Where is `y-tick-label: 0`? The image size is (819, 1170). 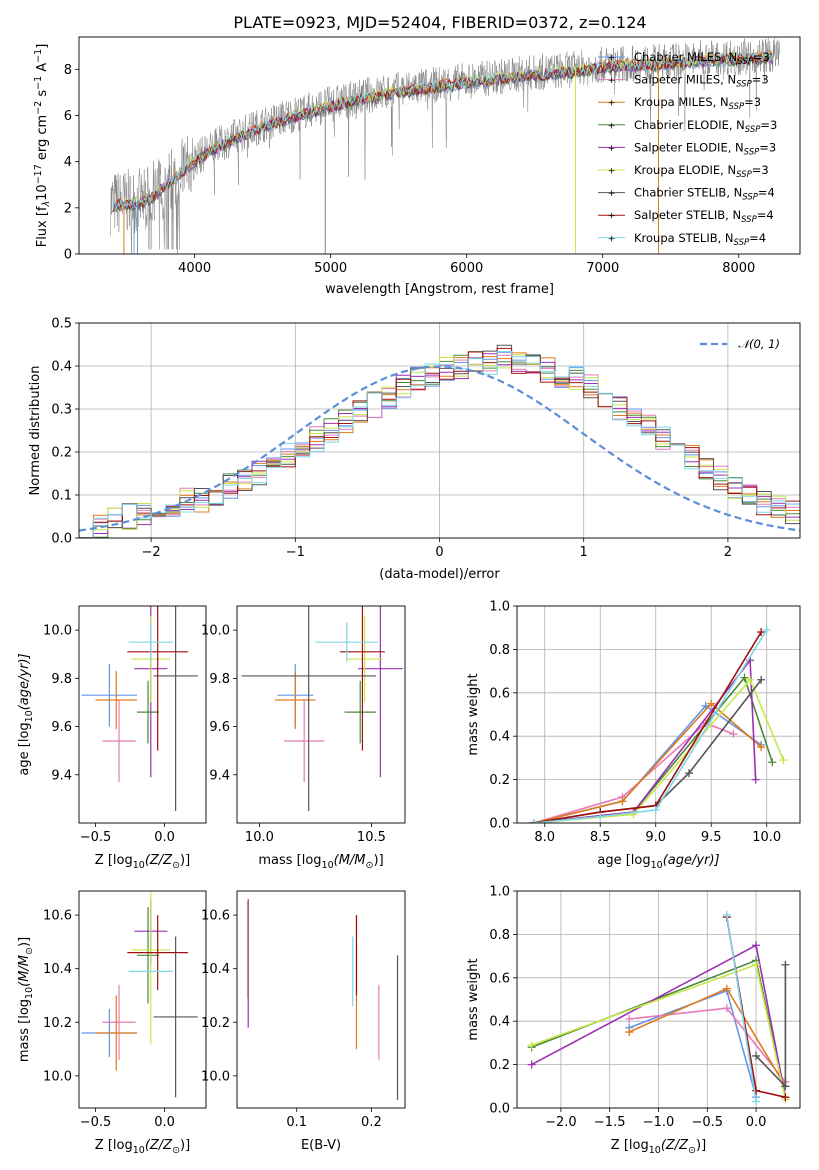
y-tick-label: 0 is located at coordinates (68, 255).